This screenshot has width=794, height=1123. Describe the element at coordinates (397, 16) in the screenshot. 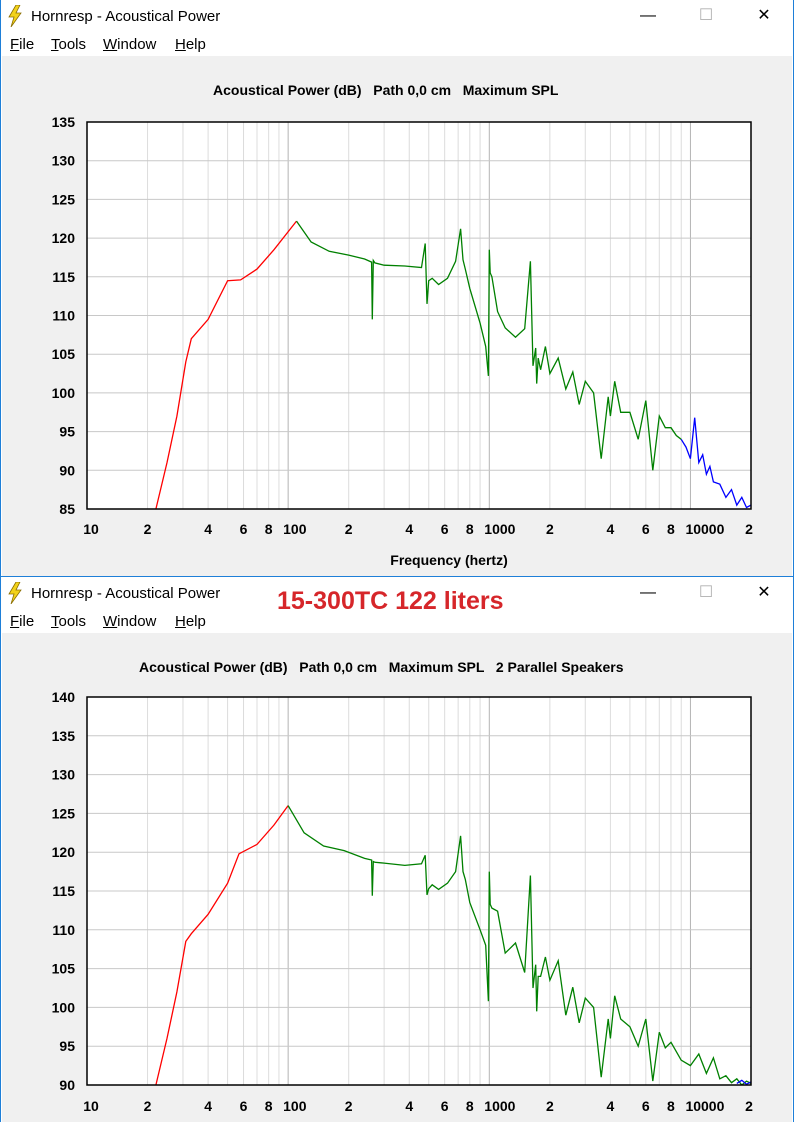

I see `title-bar: Hornresp - Acoustical Power — ☐ ✕` at that location.